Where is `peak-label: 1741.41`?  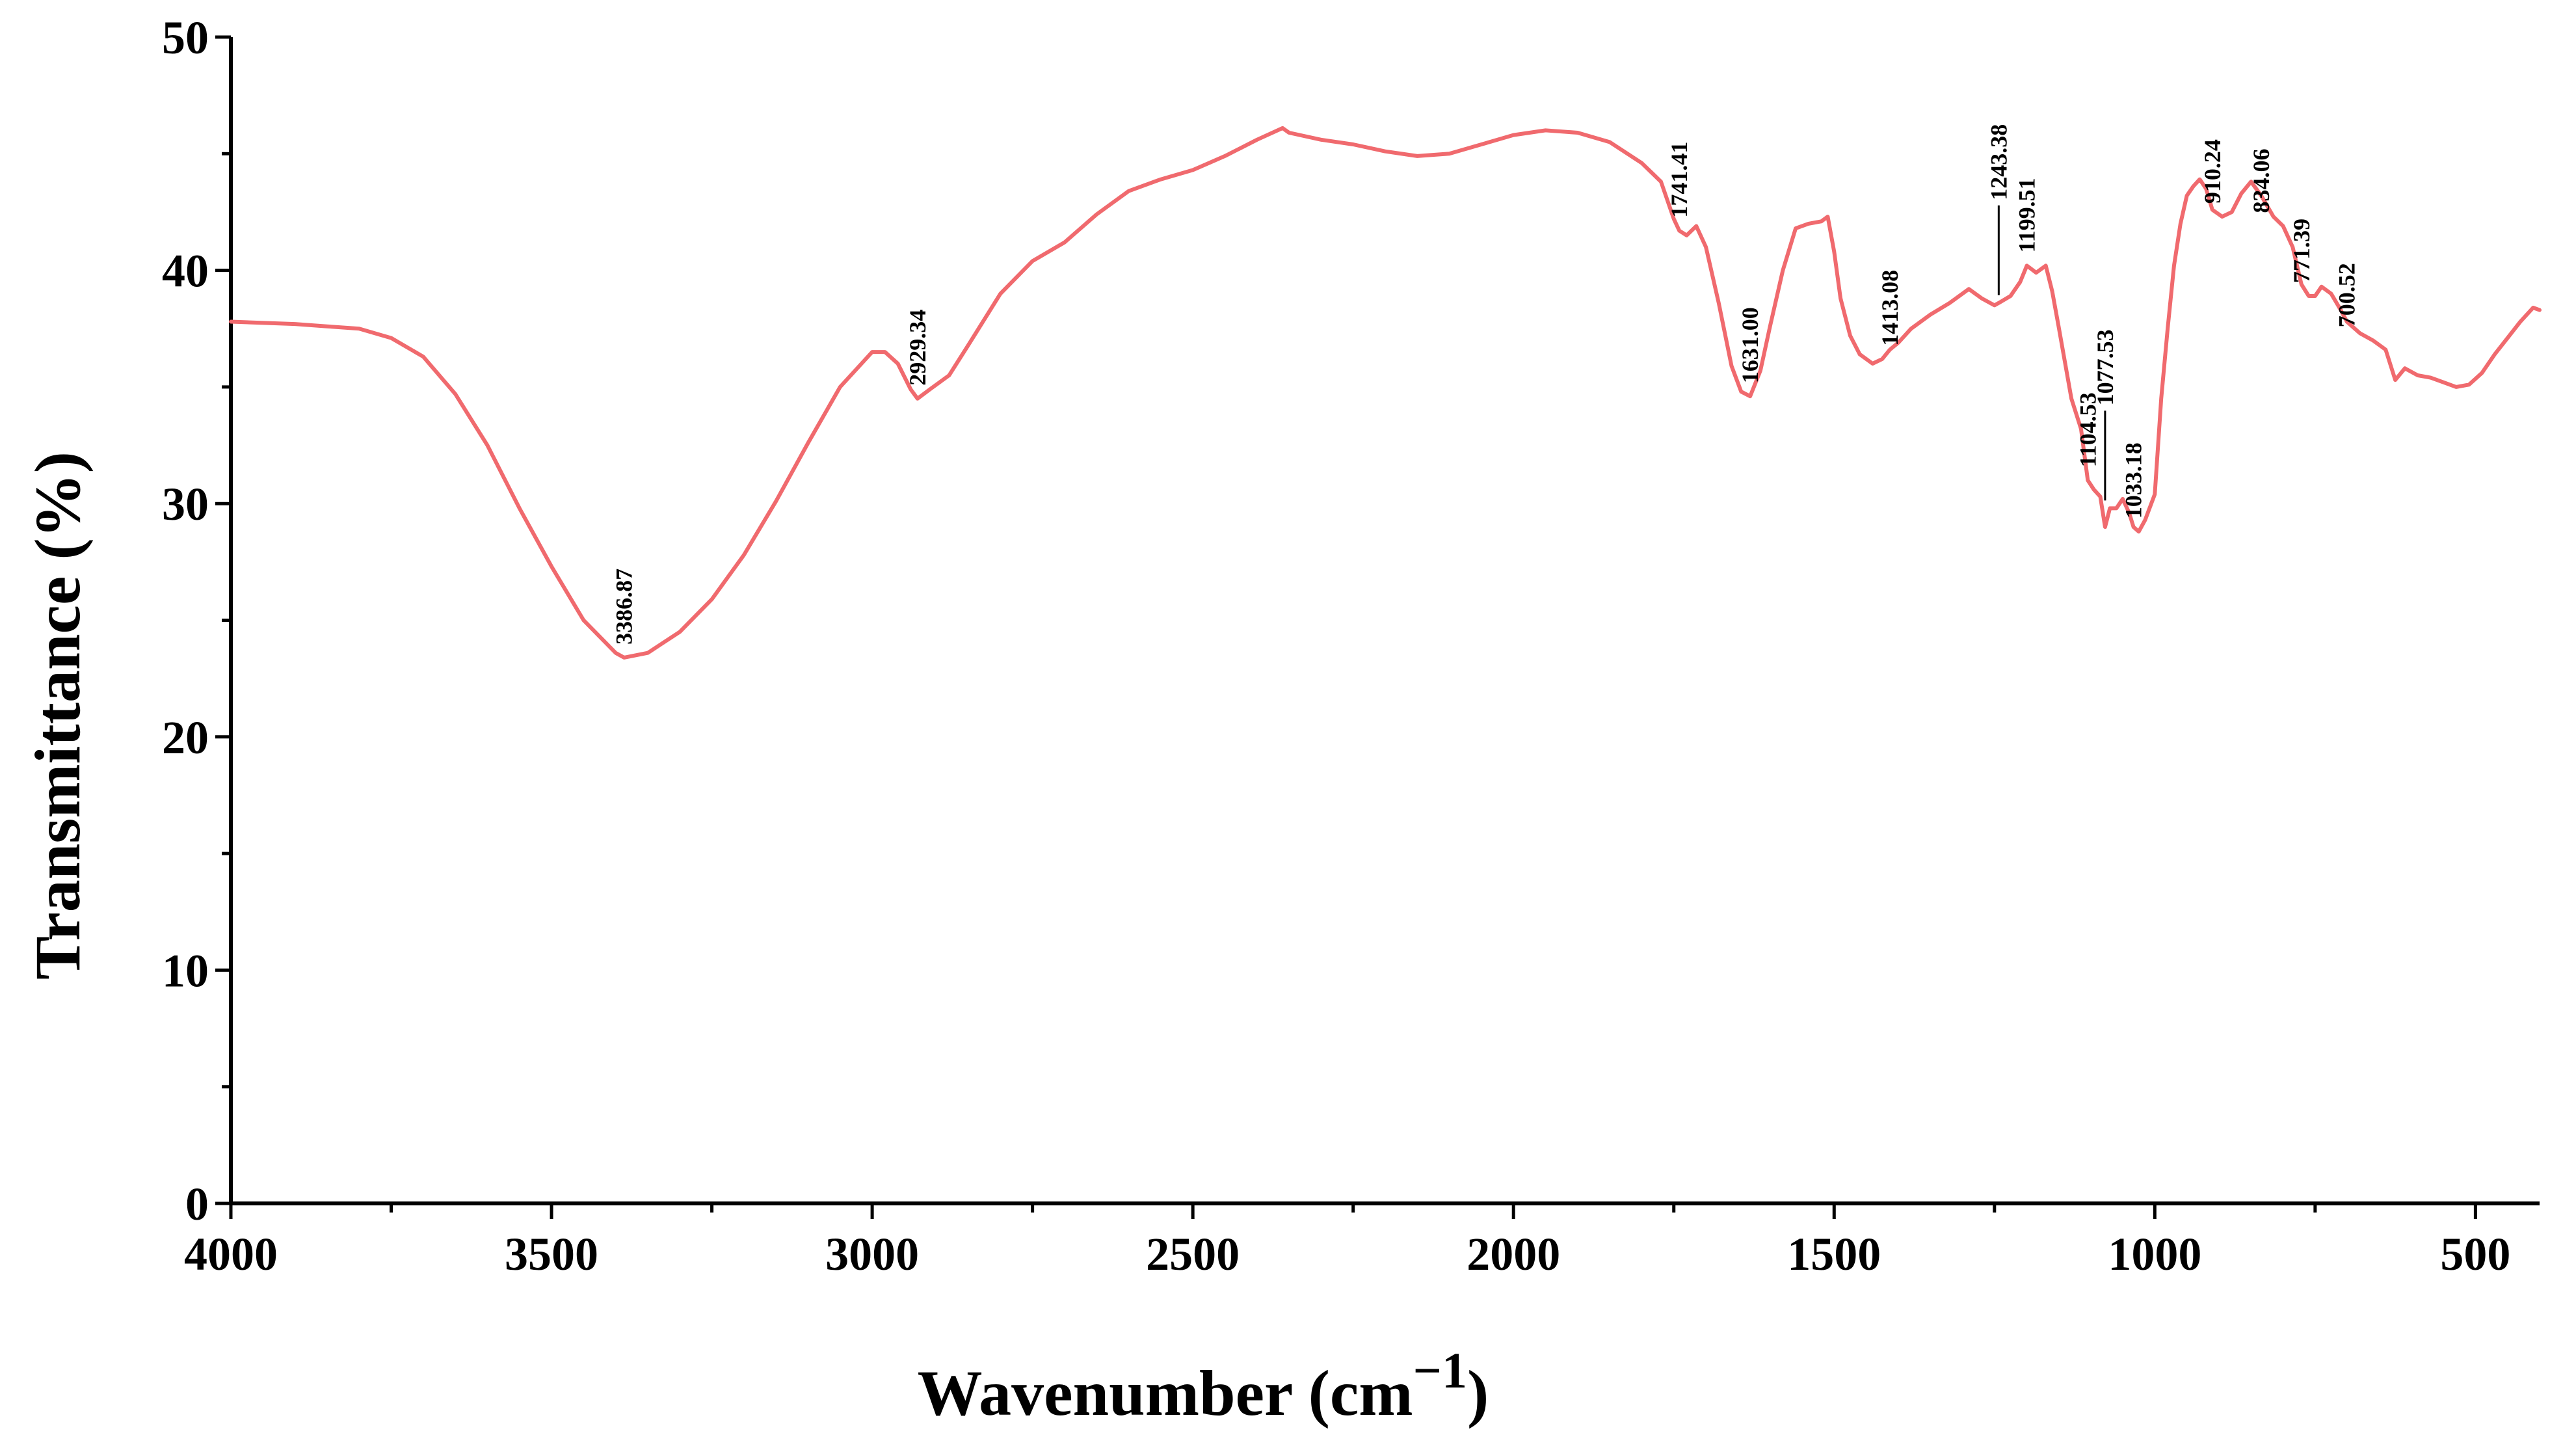 peak-label: 1741.41 is located at coordinates (1679, 180).